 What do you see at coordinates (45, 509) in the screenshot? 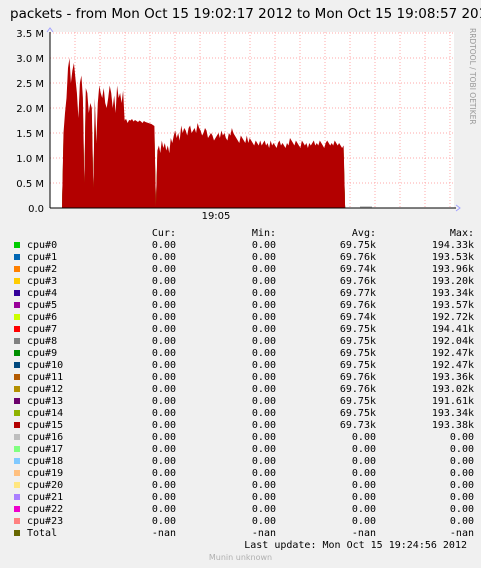
I see `series-name: cpu#22` at bounding box center [45, 509].